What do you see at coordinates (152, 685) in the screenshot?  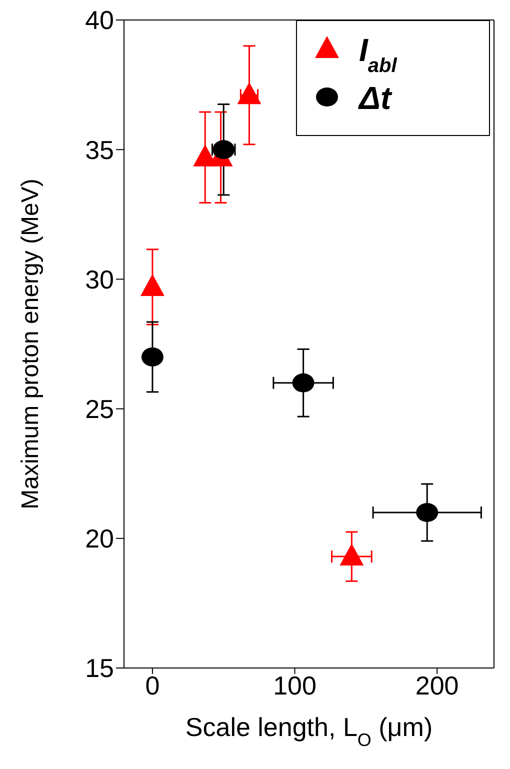 I see `x-tick-label: 0` at bounding box center [152, 685].